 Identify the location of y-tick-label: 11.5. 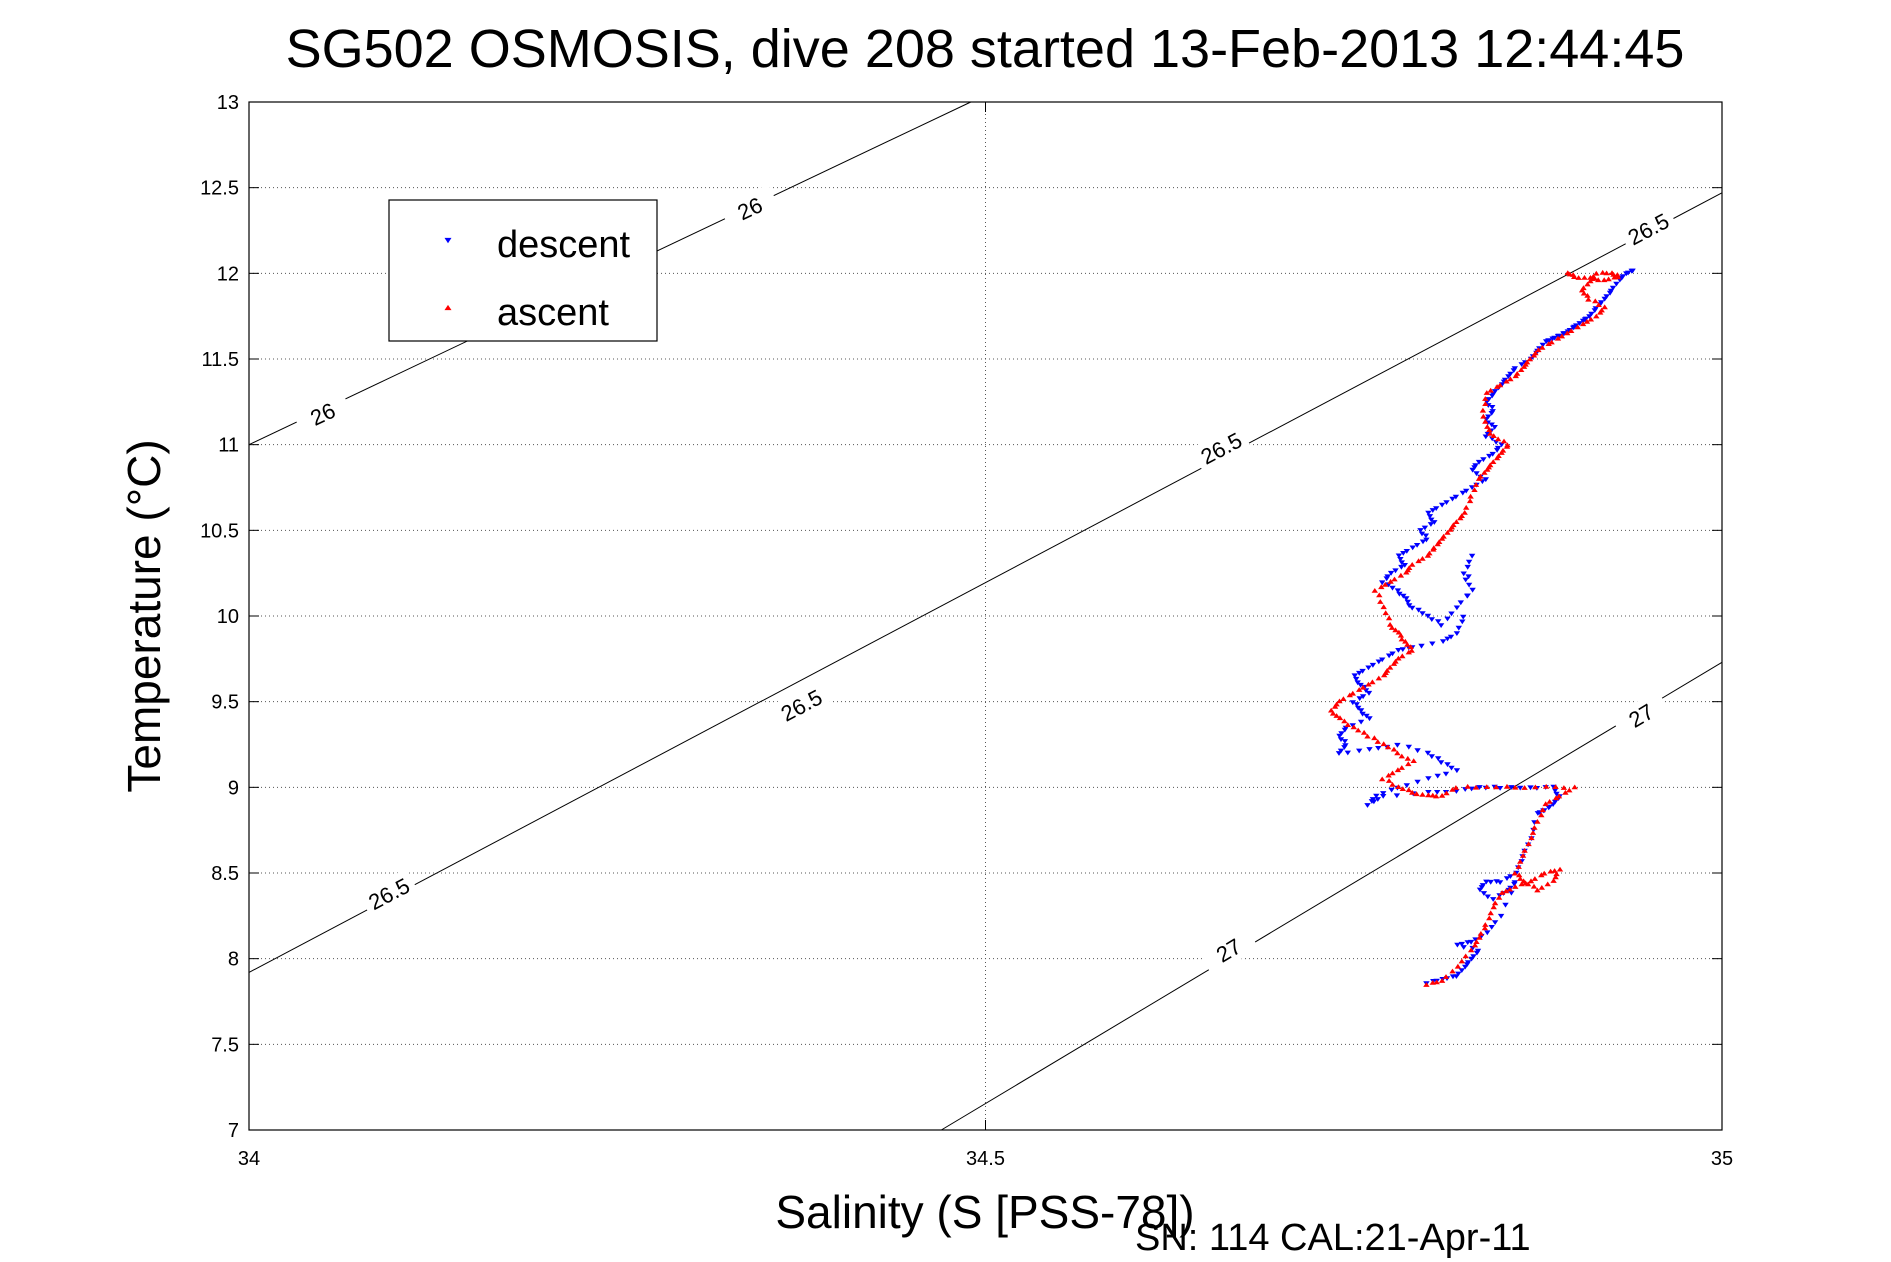
(220, 360).